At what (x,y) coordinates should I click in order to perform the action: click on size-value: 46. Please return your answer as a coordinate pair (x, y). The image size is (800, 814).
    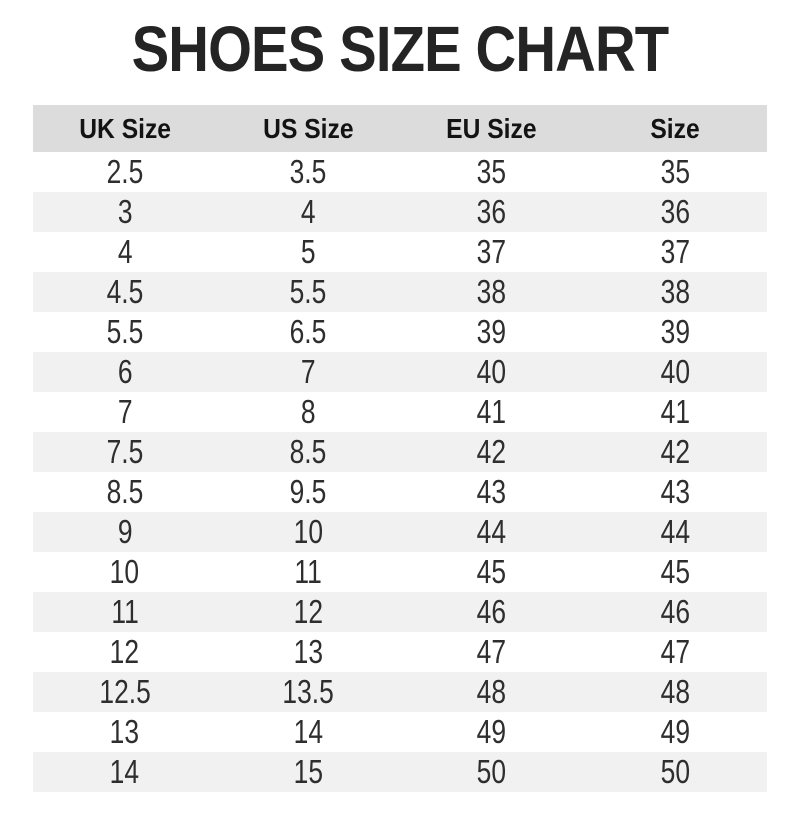
    Looking at the image, I should click on (675, 611).